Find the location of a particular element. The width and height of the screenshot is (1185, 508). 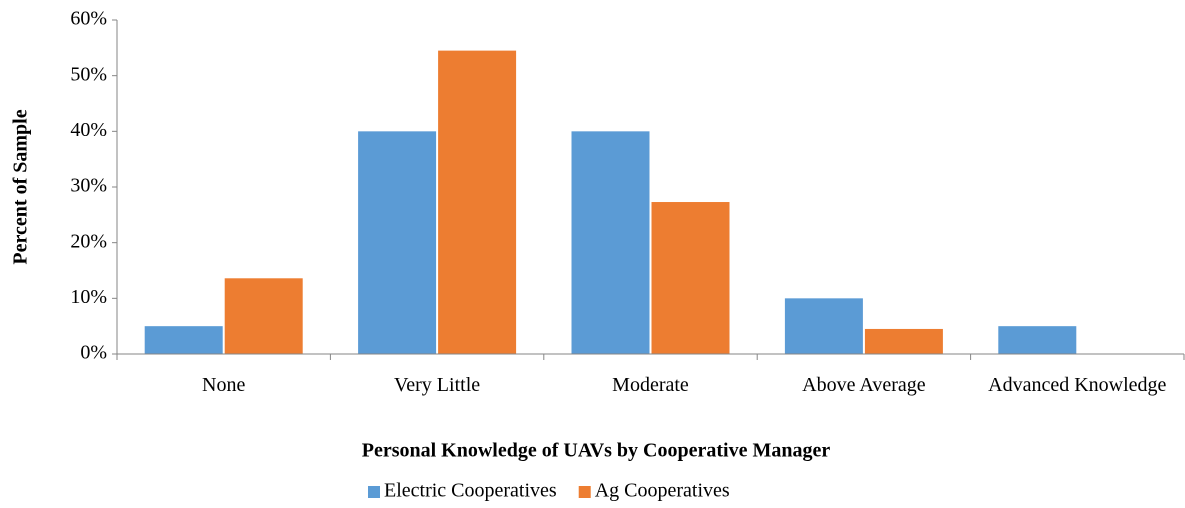

y-tick-label: 50% is located at coordinates (88, 74).